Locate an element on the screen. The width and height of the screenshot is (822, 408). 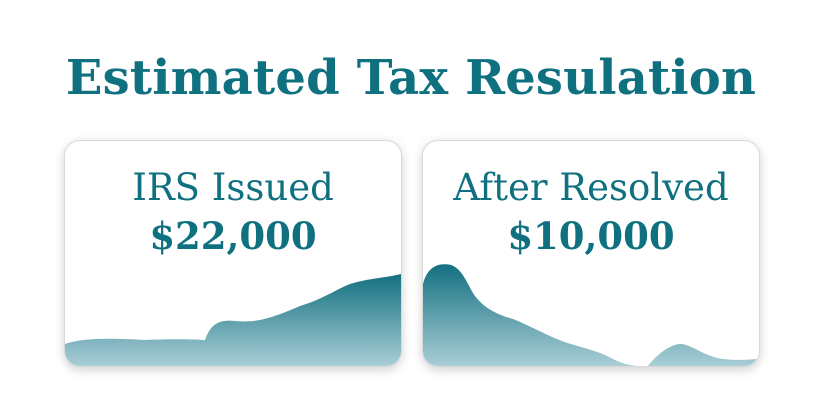
card-label: IRS Issued is located at coordinates (233, 187).